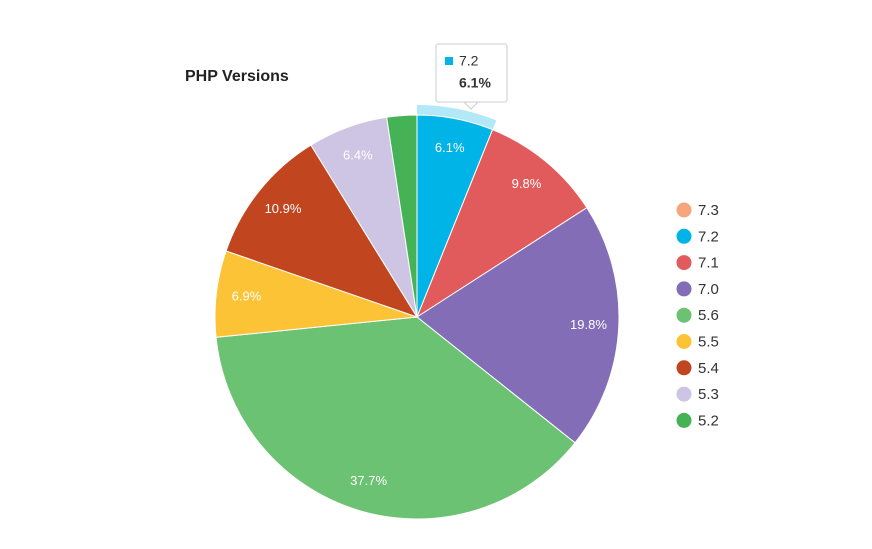 The width and height of the screenshot is (872, 549). Describe the element at coordinates (247, 296) in the screenshot. I see `data-label: 6.9%` at that location.